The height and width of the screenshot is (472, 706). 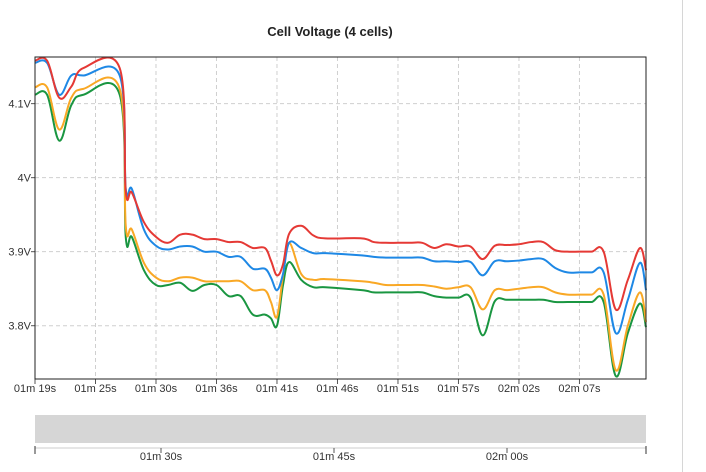 I want to click on x-tick-label: 01m 25s, so click(x=95, y=389).